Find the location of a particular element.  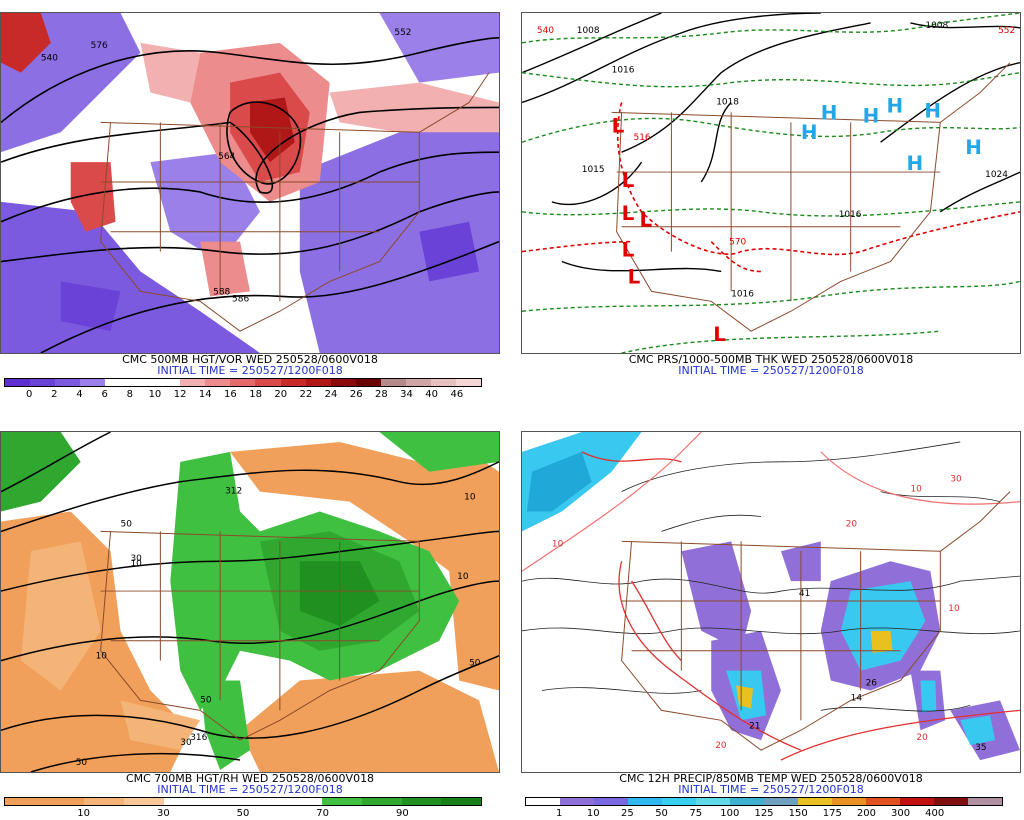

color-bar-tick: 150 is located at coordinates (798, 813).